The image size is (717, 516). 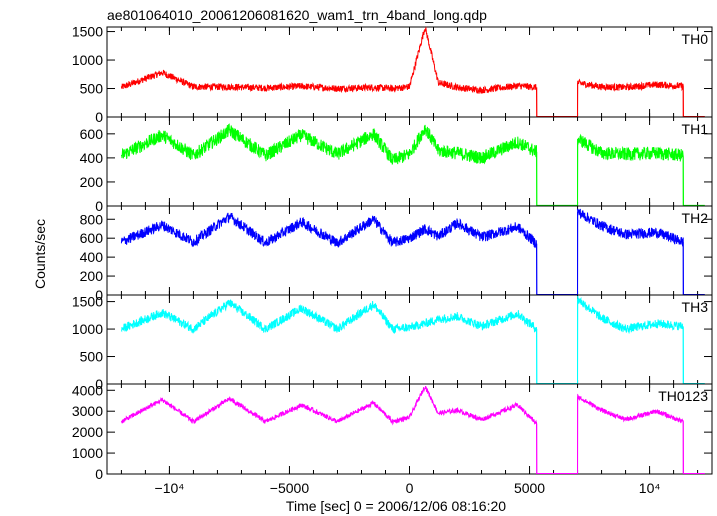 I want to click on series-th2-line, so click(x=412, y=251).